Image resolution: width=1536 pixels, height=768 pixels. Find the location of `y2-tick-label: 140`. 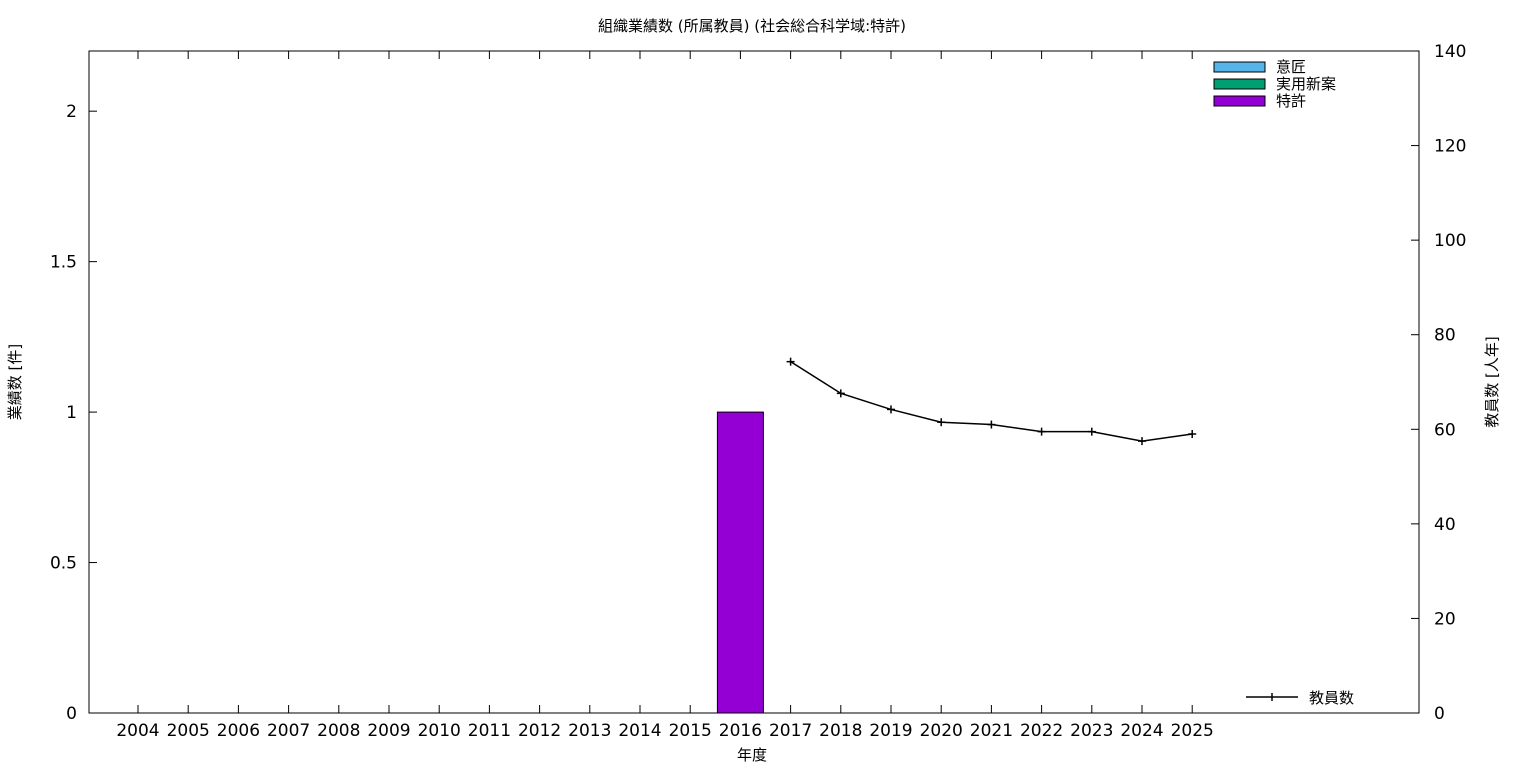

y2-tick-label: 140 is located at coordinates (1450, 52).